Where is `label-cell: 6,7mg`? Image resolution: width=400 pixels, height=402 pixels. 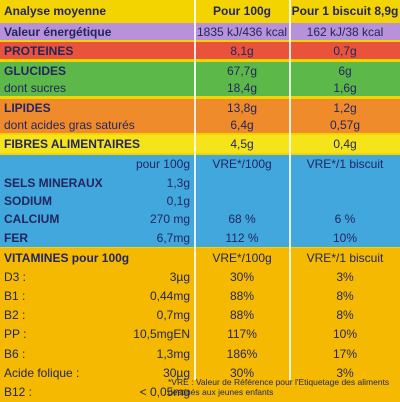
label-cell: 6,7mg is located at coordinates (173, 237).